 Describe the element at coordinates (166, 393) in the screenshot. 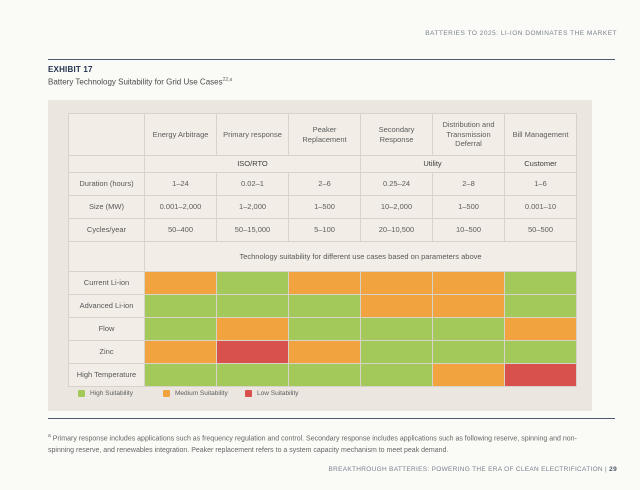

I see `medium-suitability-swatch` at that location.